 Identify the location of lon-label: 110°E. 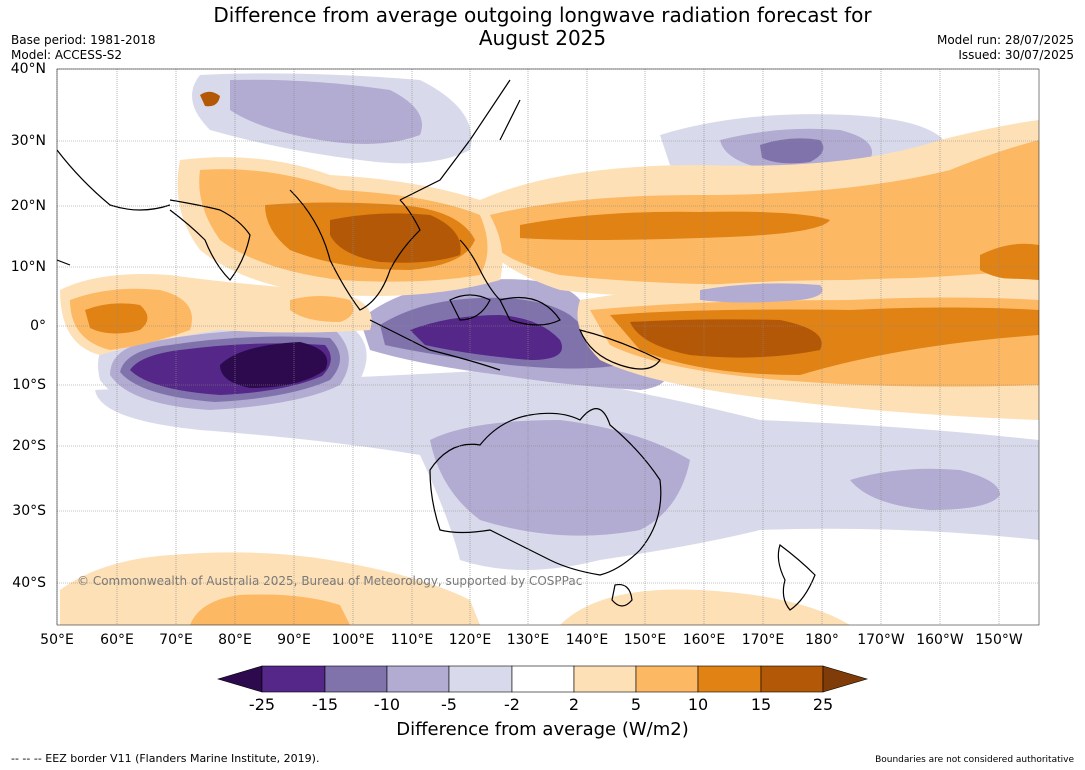
(412, 640).